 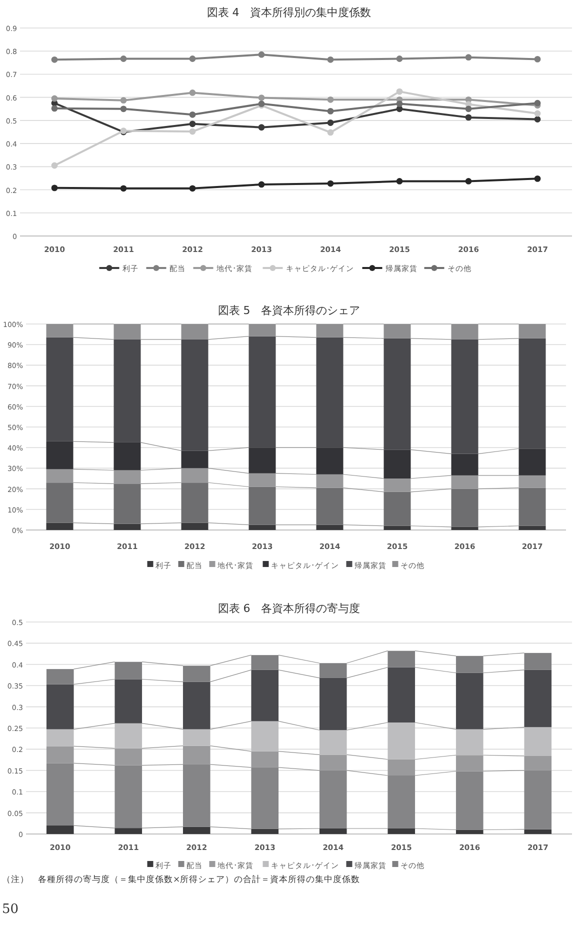 I want to click on text: （注） 各種所得の寄与度（＝集中度係数×所得シェア）の合計＝資本所得の集中度係数, so click(x=181, y=879).